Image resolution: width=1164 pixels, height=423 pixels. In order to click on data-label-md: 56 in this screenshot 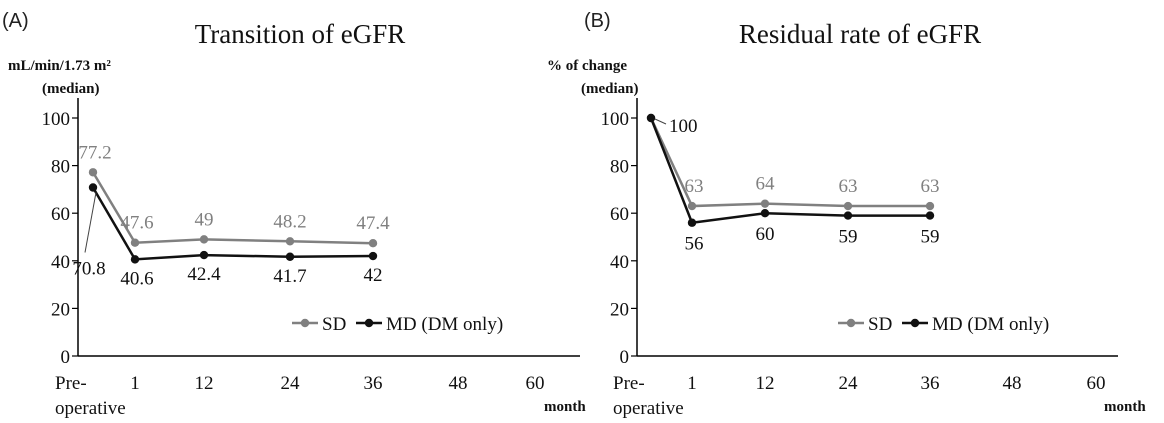, I will do `click(694, 244)`.